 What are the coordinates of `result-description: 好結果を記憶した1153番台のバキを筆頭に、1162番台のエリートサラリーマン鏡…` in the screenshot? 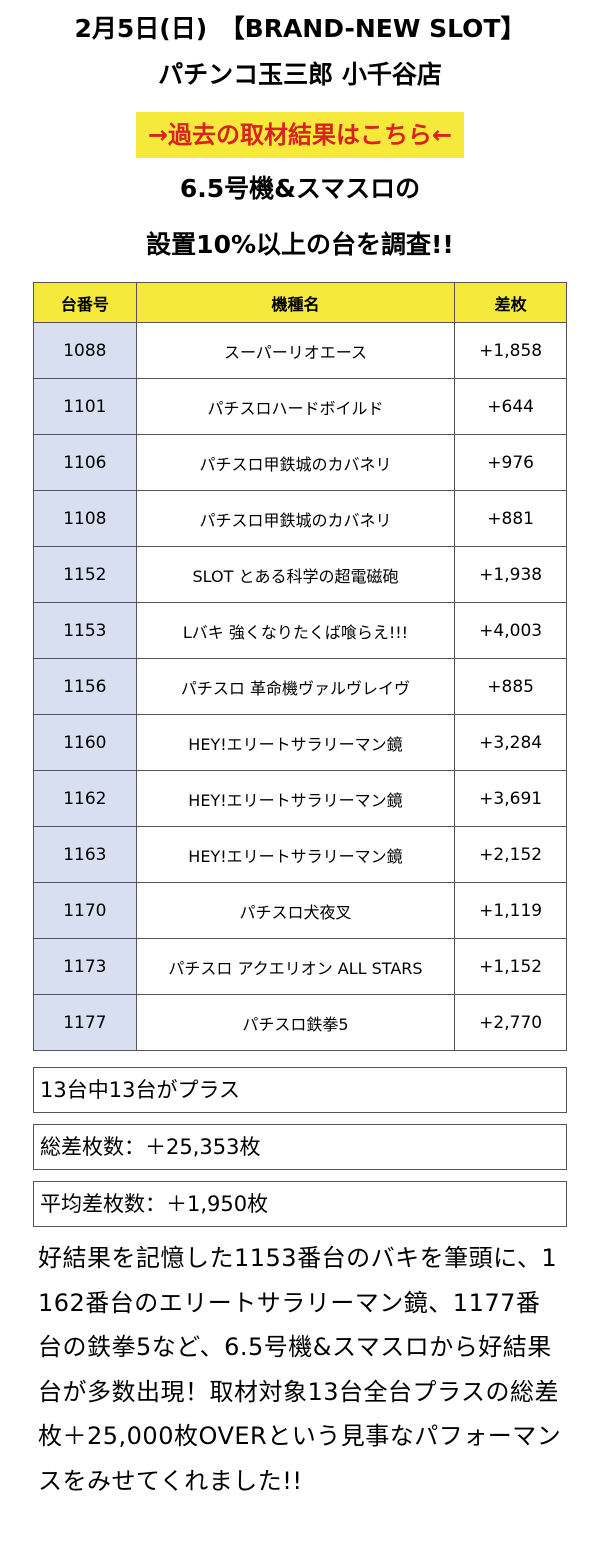 It's located at (300, 1369).